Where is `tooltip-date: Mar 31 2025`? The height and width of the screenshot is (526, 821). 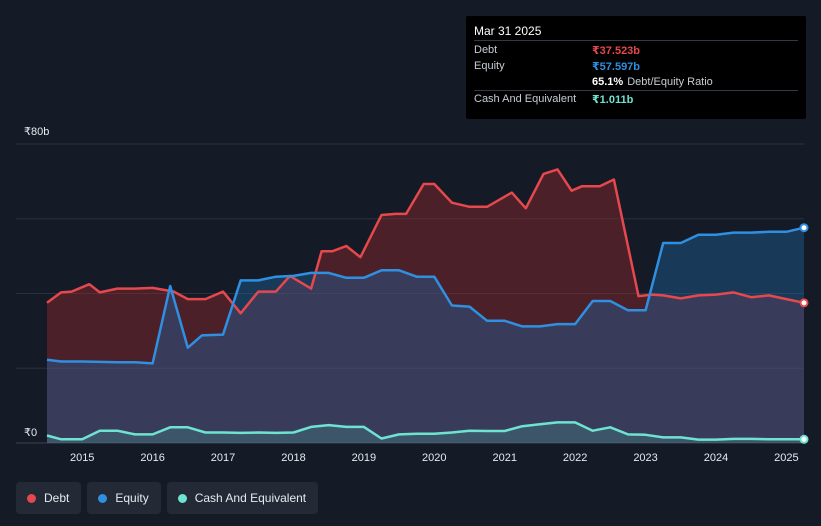
tooltip-date: Mar 31 2025 is located at coordinates (636, 32).